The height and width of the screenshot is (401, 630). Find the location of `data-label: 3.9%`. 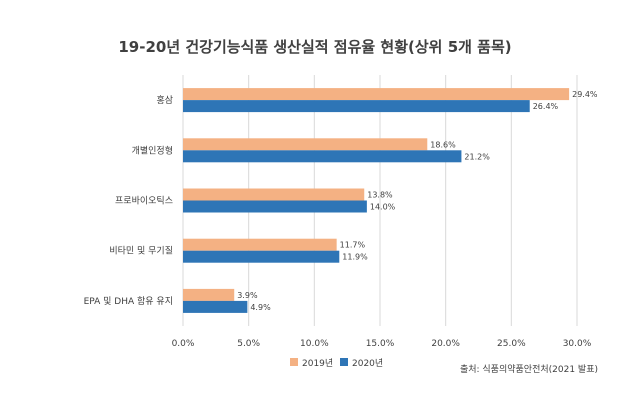

data-label: 3.9% is located at coordinates (247, 295).